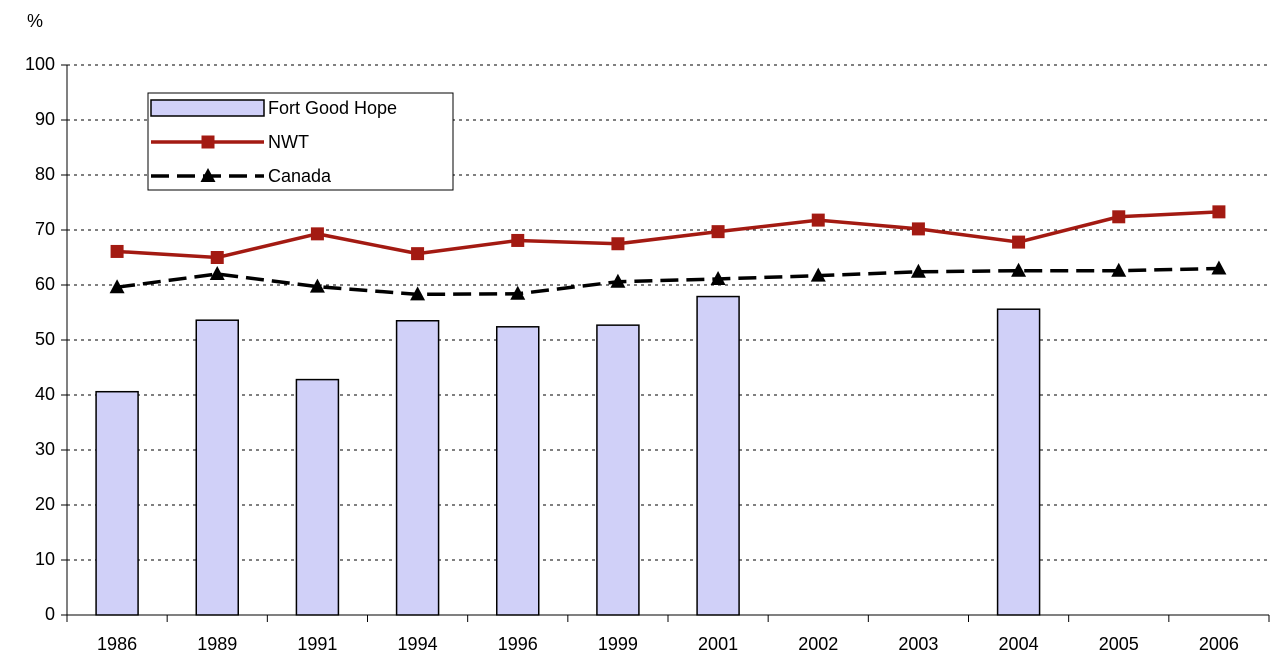 This screenshot has height=656, width=1275. I want to click on x-tick-label: 2002, so click(818, 644).